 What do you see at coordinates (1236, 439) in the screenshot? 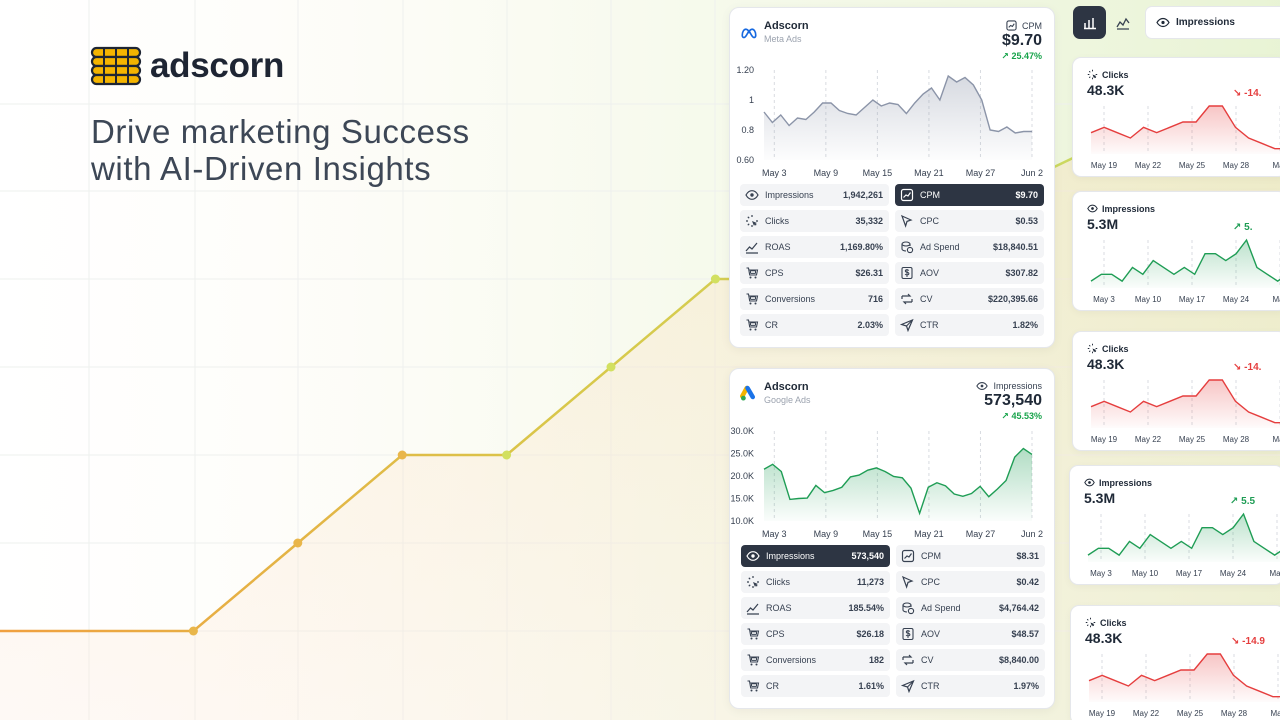
I see `x-tick-label: May 28` at bounding box center [1236, 439].